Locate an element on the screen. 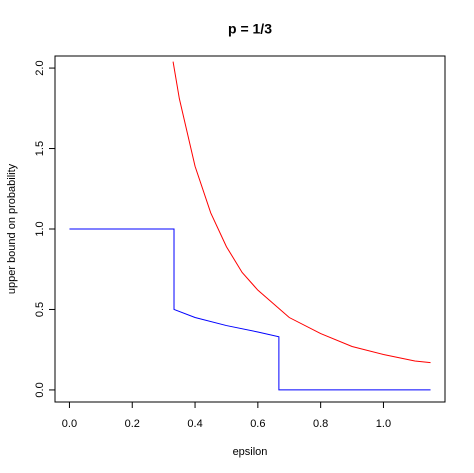  x-tick-label: 0.4 is located at coordinates (194, 424).